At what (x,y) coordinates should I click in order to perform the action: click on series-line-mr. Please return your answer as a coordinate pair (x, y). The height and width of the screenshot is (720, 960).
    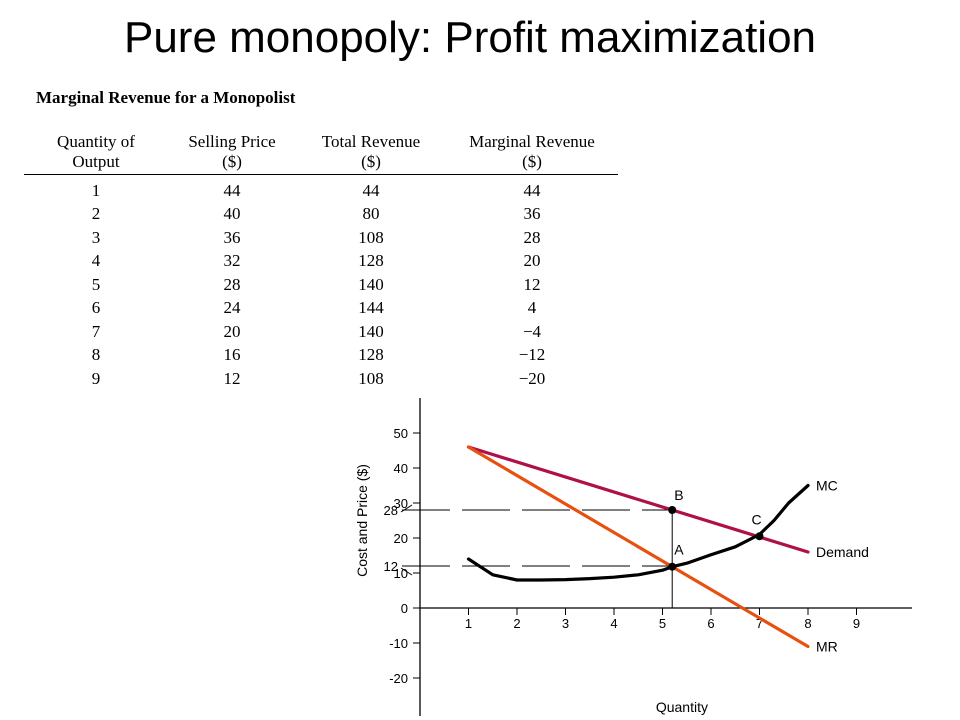
    Looking at the image, I should click on (638, 547).